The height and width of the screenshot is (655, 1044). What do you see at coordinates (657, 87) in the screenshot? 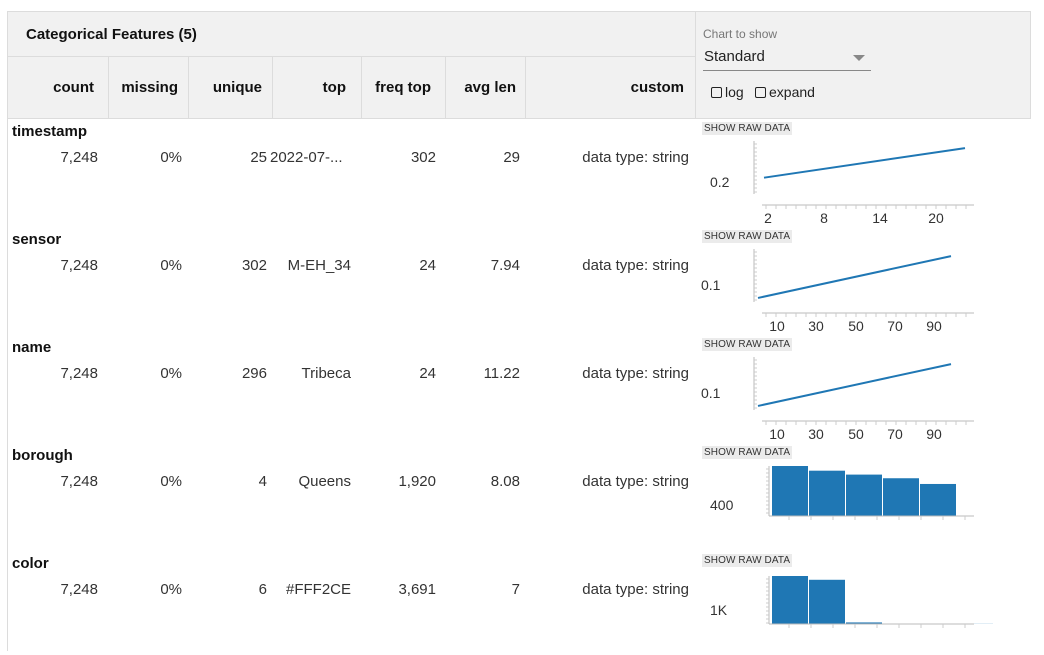
I see `col-header-custom: custom` at bounding box center [657, 87].